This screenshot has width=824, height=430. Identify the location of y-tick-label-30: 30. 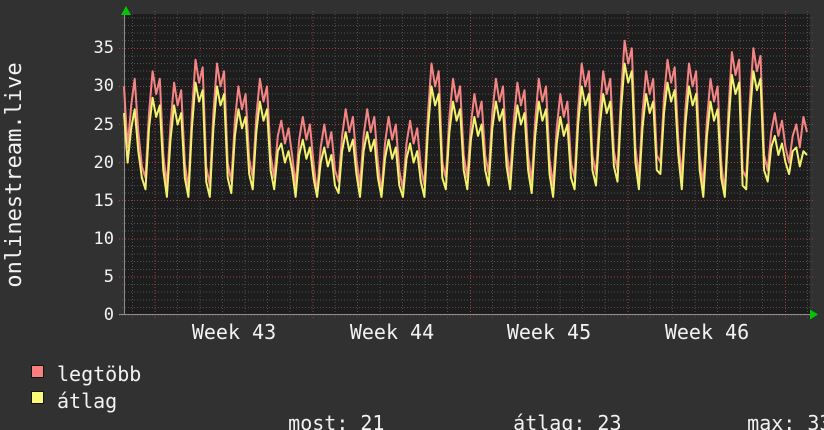
(103, 86).